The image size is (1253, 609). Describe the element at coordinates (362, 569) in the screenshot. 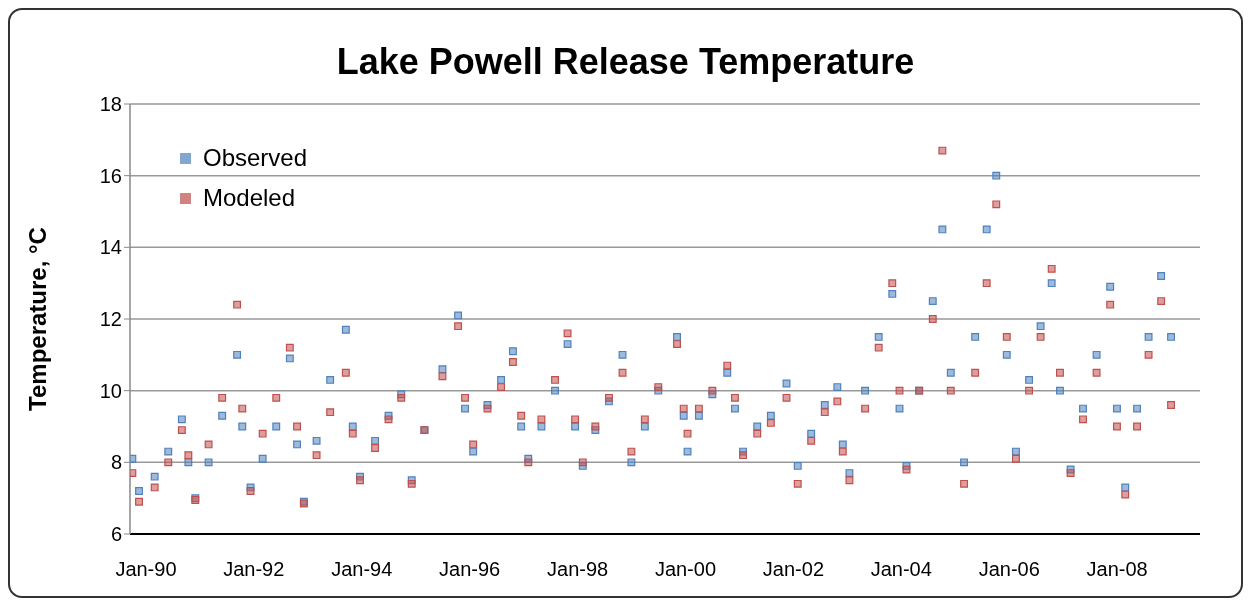

I see `x-tick-label: Jan-94` at that location.